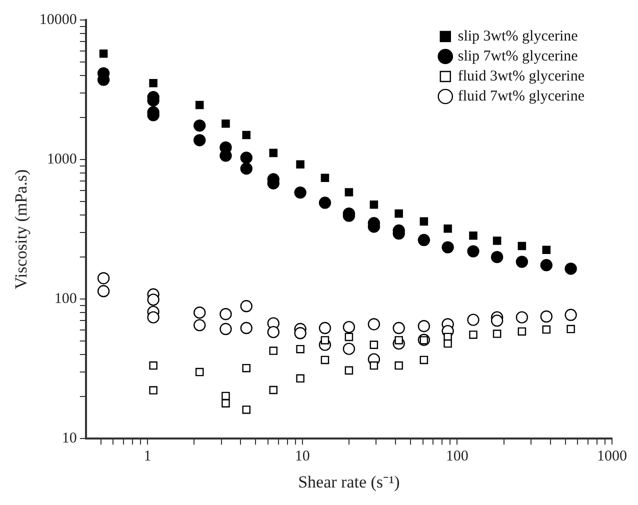 This screenshot has width=638, height=505. What do you see at coordinates (302, 456) in the screenshot?
I see `x-tick-label: 10` at bounding box center [302, 456].